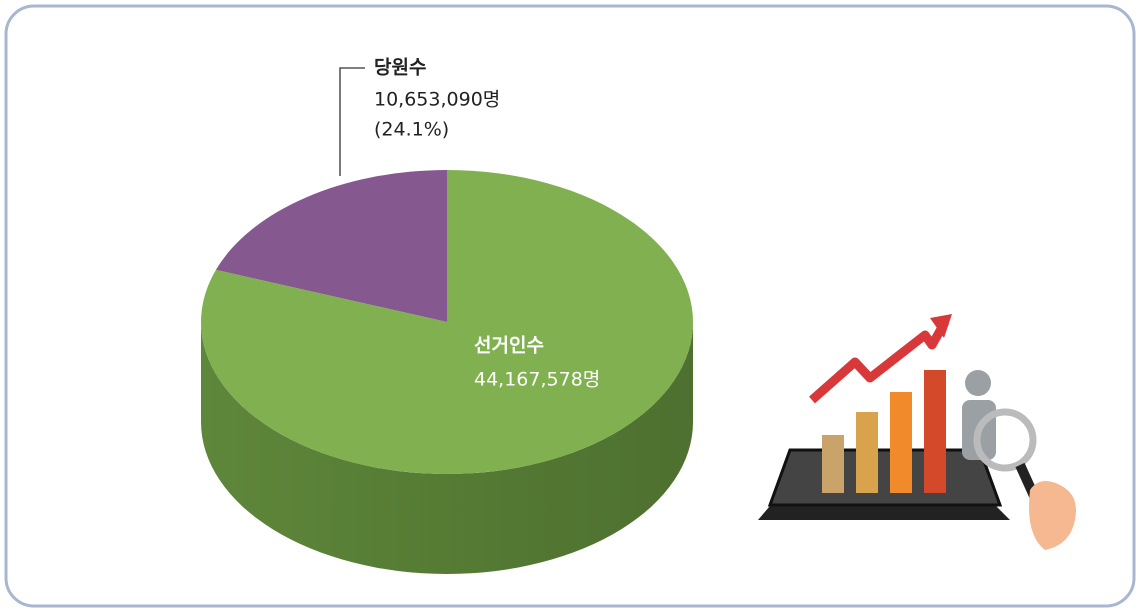 The image size is (1140, 612). I want to click on slice-label: 당원수, so click(400, 68).